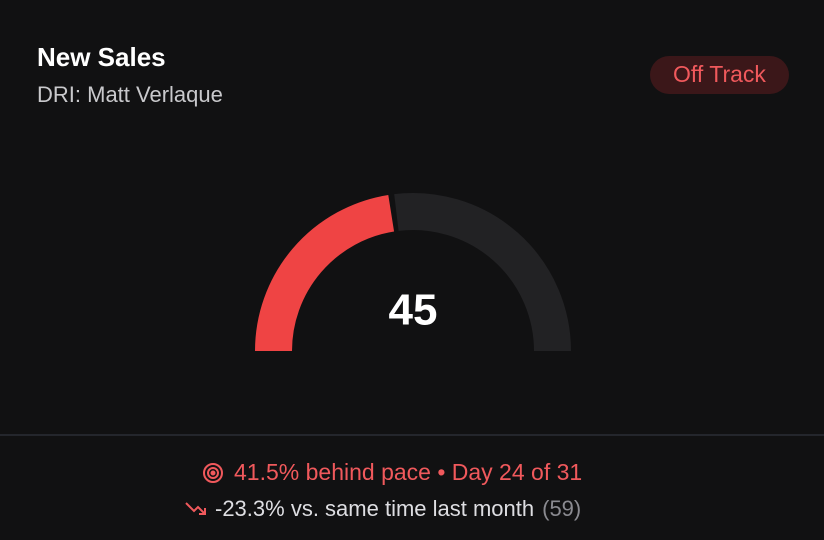 The height and width of the screenshot is (540, 824). I want to click on status-label: Off Track, so click(719, 74).